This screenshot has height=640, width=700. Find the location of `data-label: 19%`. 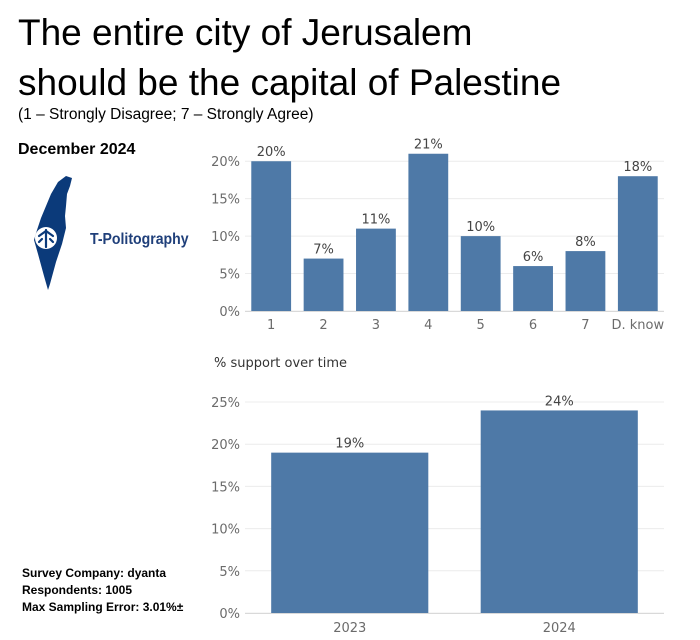

data-label: 19% is located at coordinates (349, 444).